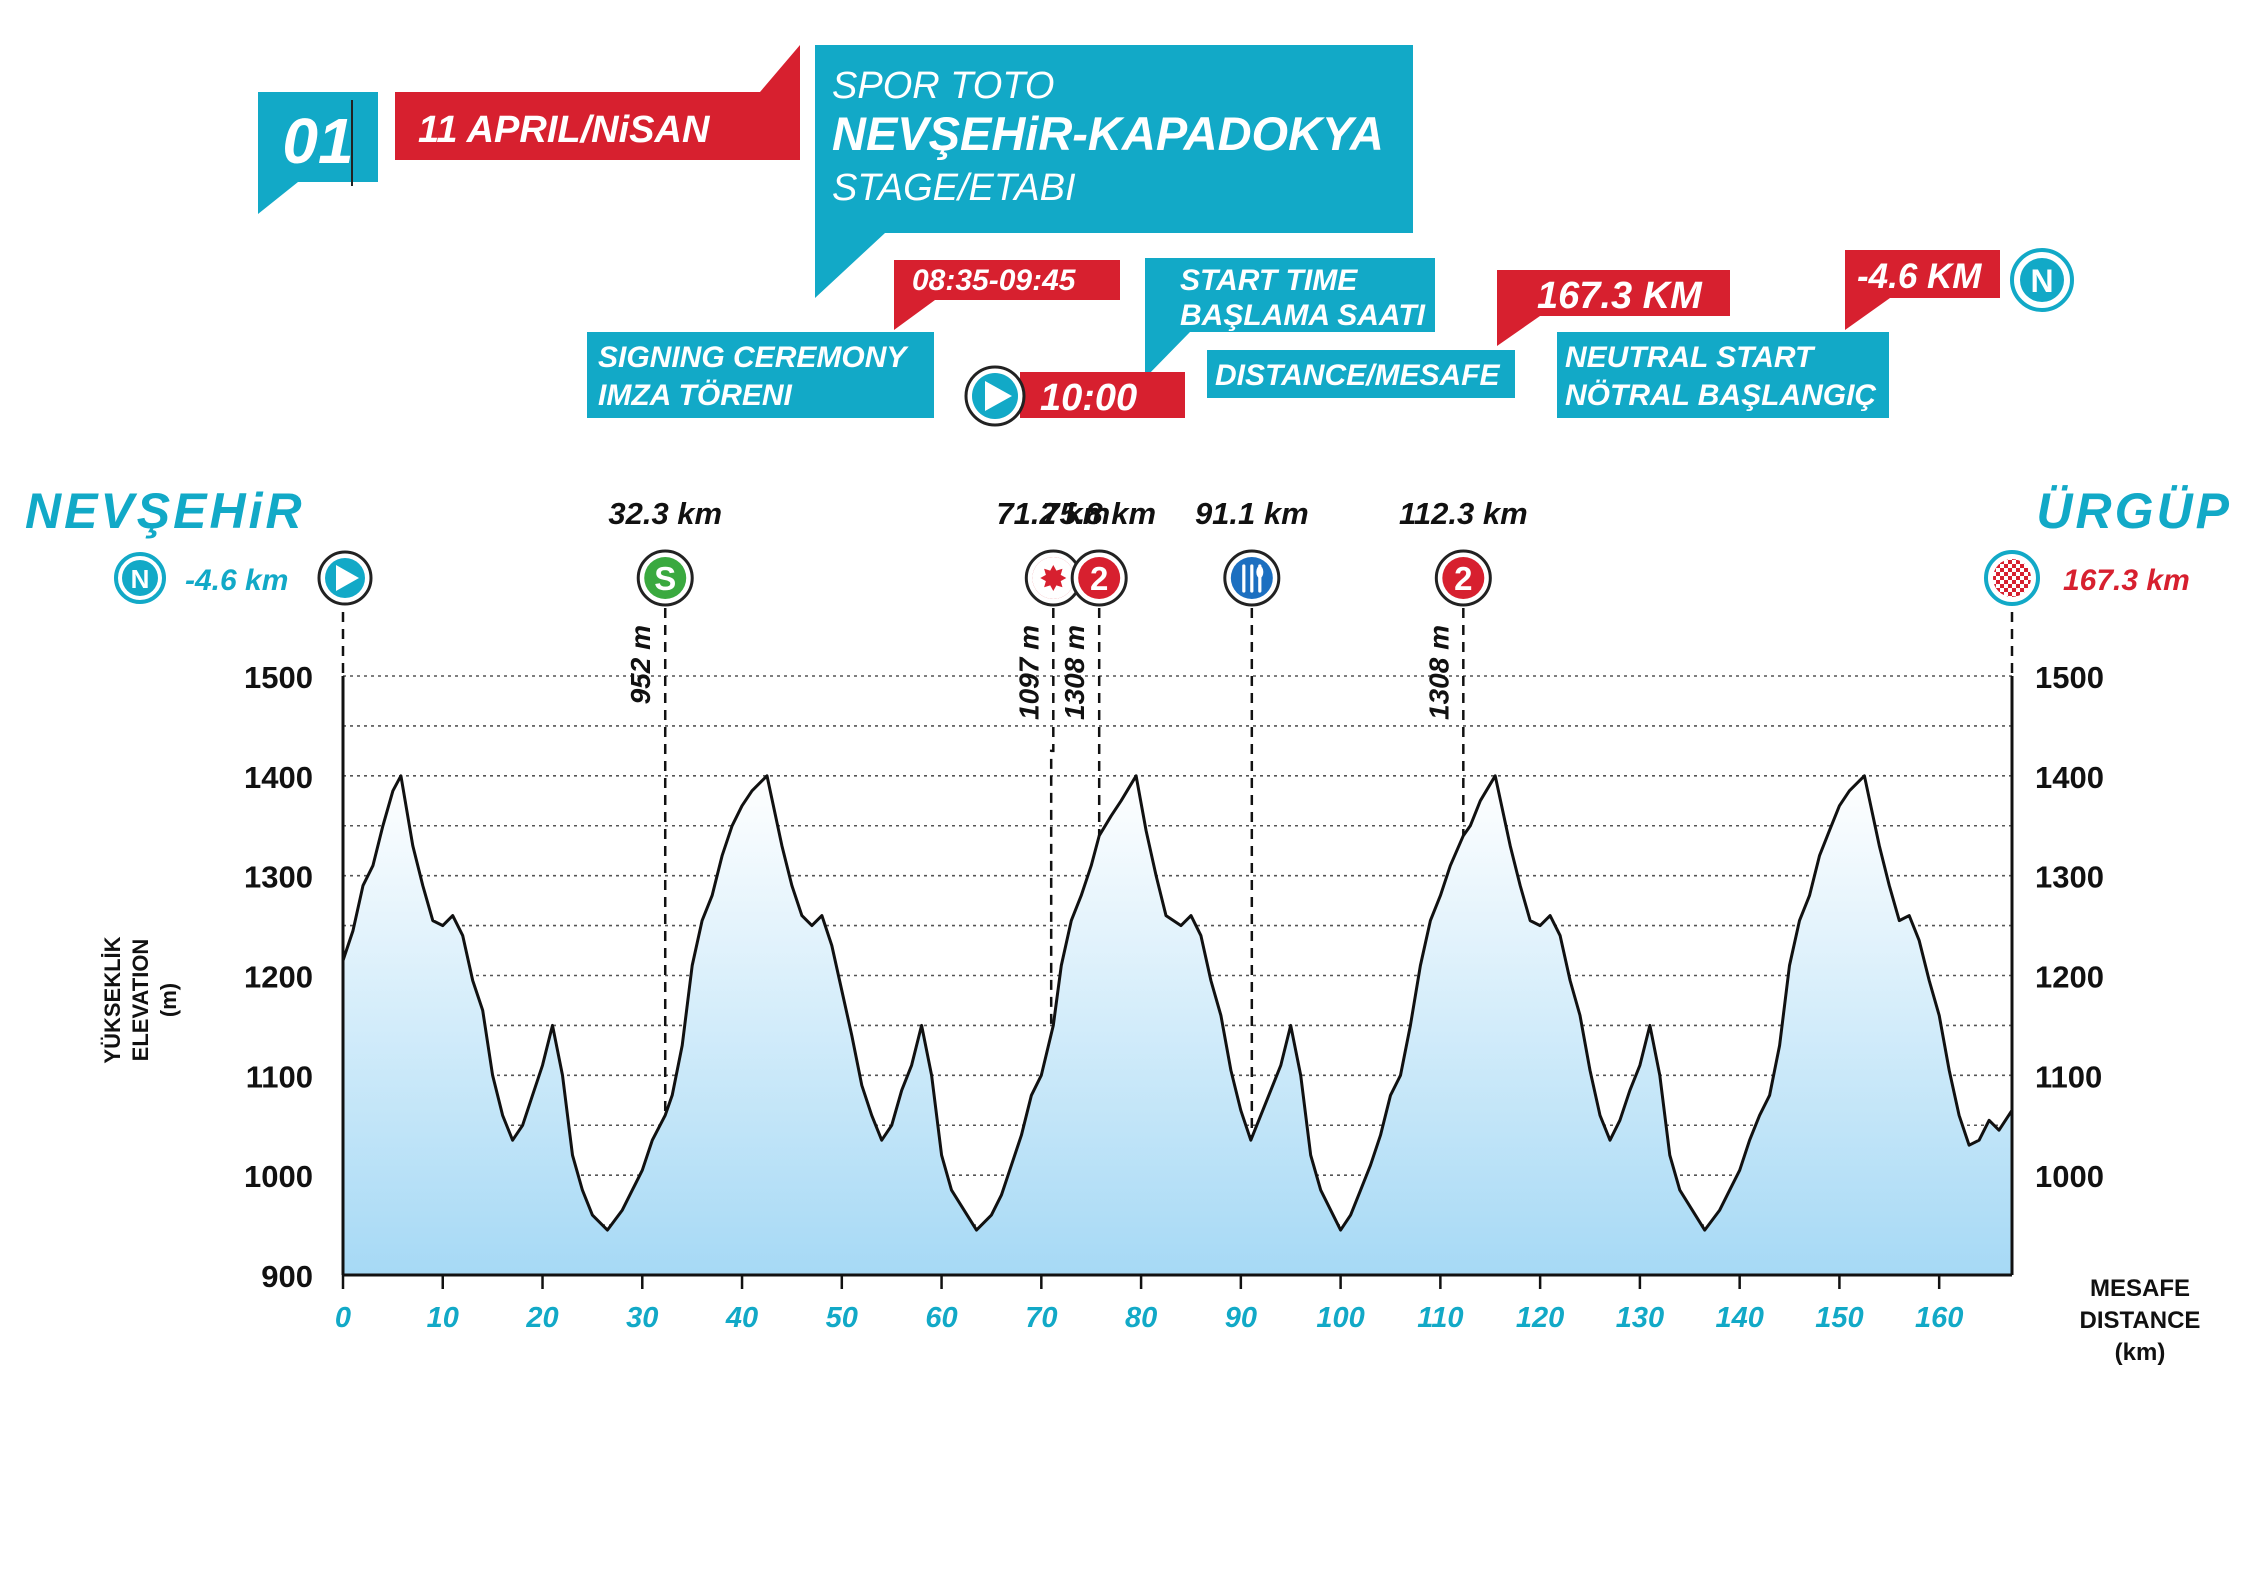 The width and height of the screenshot is (2264, 1575). Describe the element at coordinates (1640, 1318) in the screenshot. I see `x-tick-label: 130` at that location.